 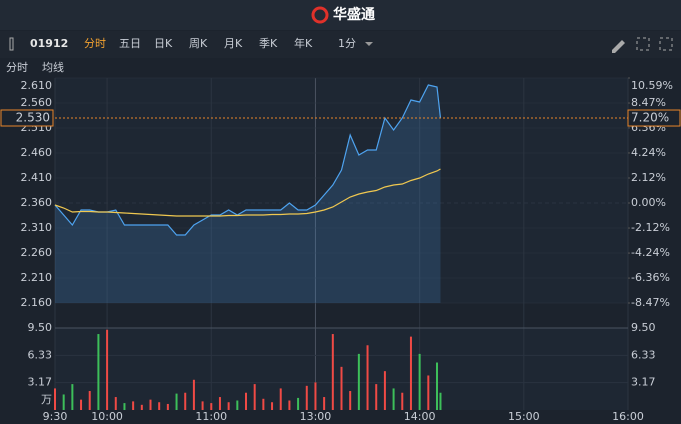 I want to click on back-icon, so click(x=11, y=44).